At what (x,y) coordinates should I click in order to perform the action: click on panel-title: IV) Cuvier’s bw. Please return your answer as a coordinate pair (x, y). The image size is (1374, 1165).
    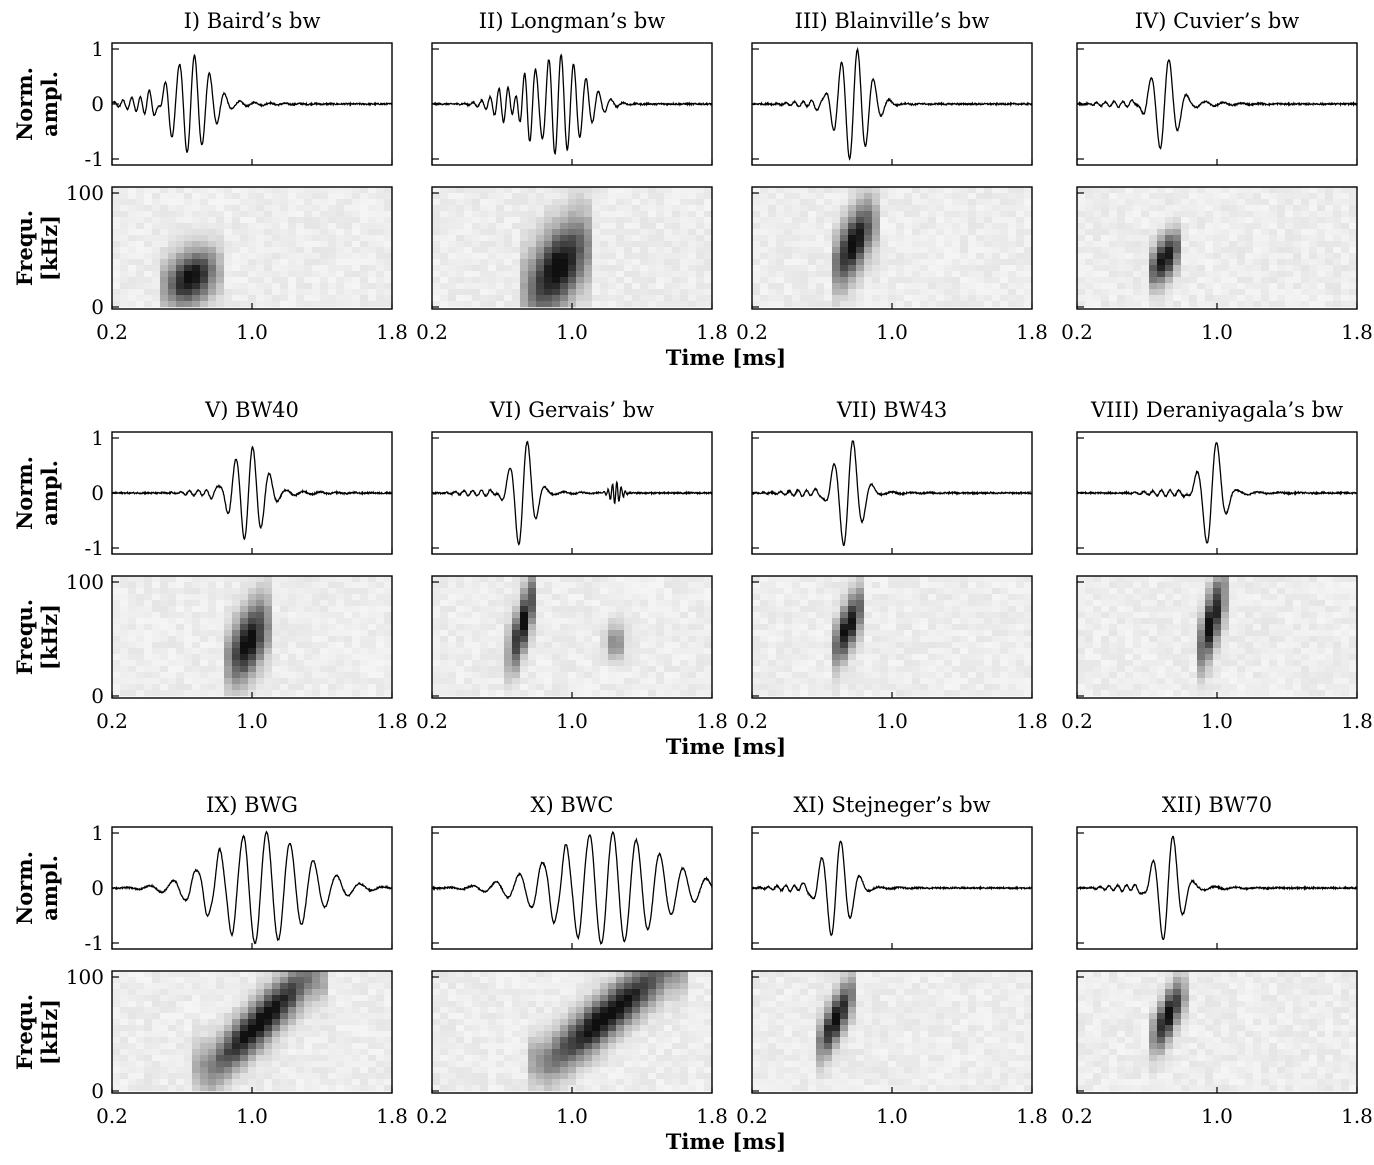
    Looking at the image, I should click on (1217, 21).